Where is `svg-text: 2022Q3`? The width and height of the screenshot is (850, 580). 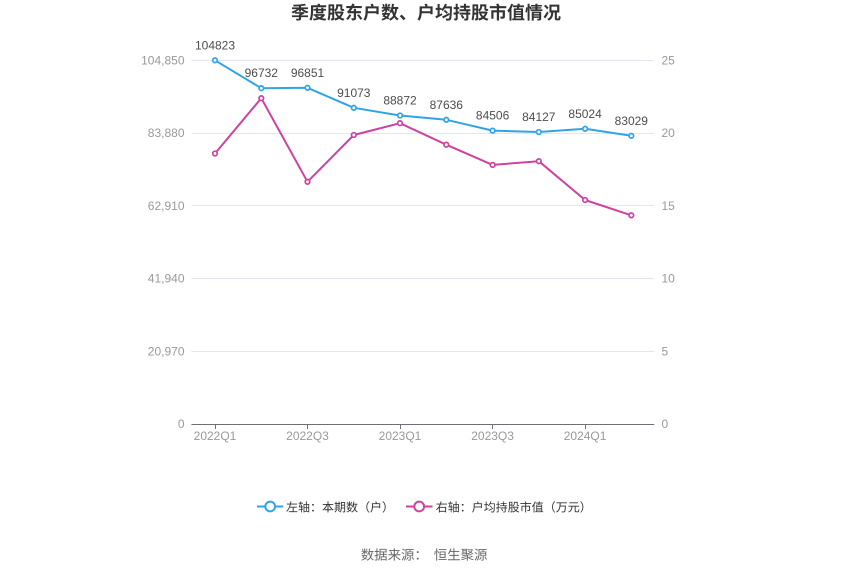
svg-text: 2022Q3 is located at coordinates (307, 436).